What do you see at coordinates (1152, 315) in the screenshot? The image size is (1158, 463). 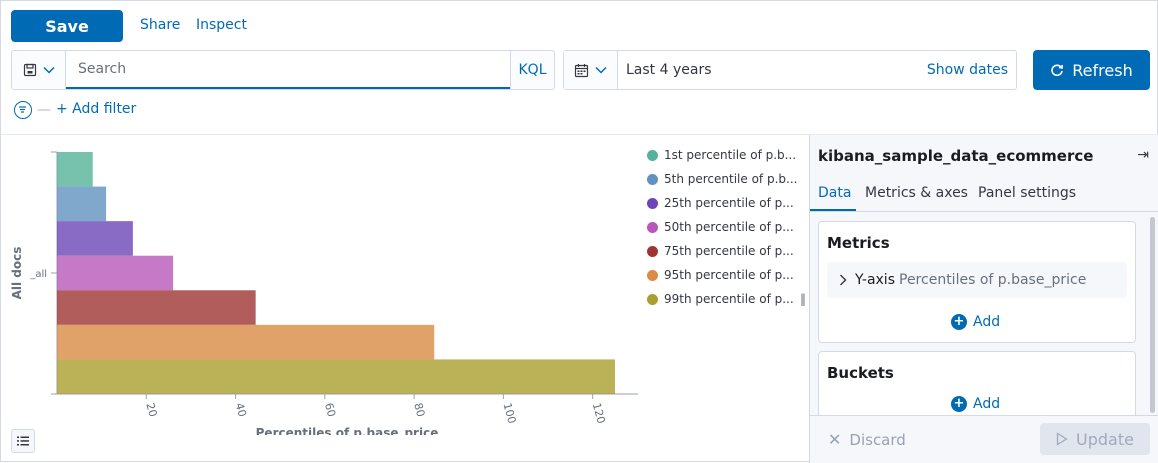 I see `sidebar-scrollbar` at bounding box center [1152, 315].